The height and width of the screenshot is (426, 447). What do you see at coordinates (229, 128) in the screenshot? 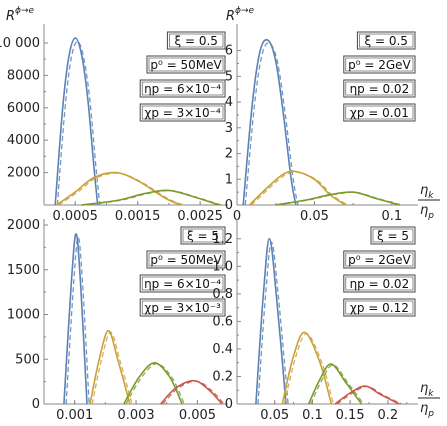
I see `y-tick-label: 3` at bounding box center [229, 128].